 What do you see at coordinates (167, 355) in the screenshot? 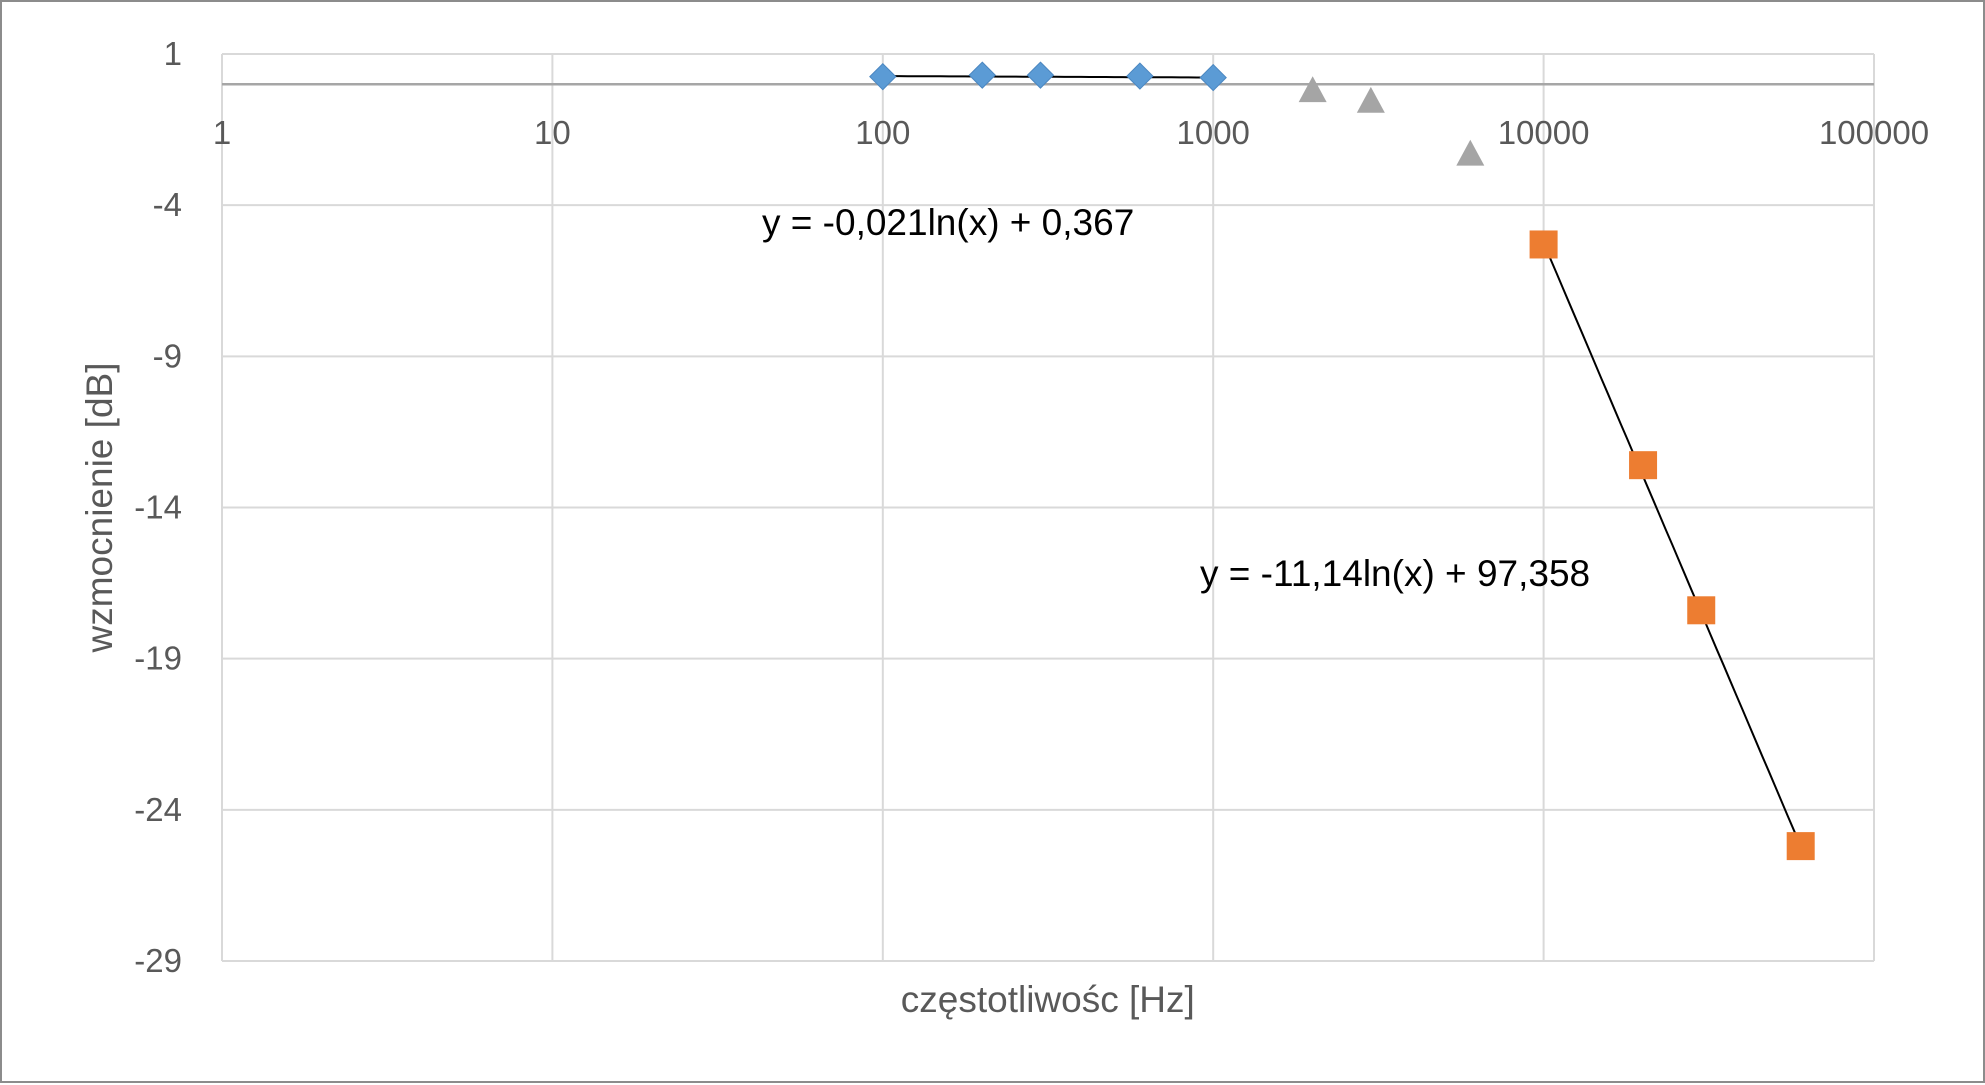
I see `y-tick-label-2: -9` at bounding box center [167, 355].